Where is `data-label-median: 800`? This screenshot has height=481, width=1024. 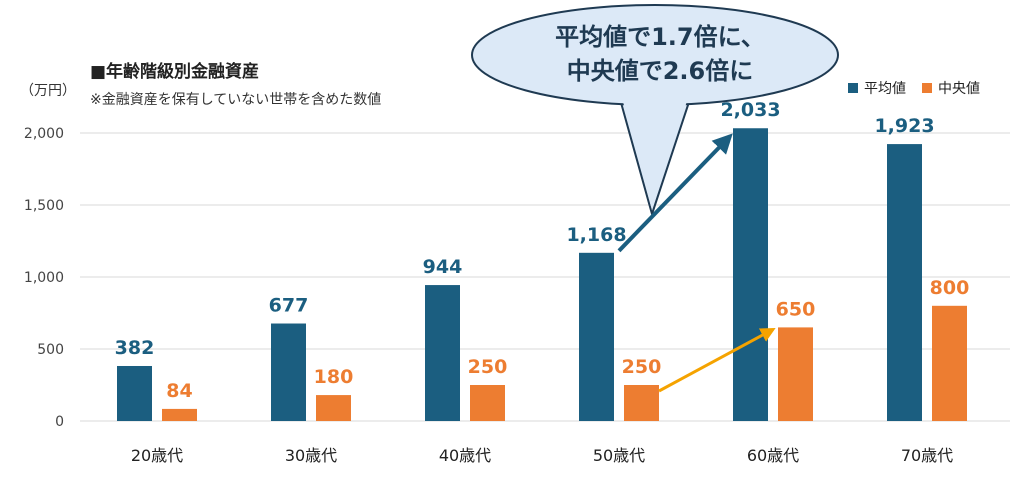 data-label-median: 800 is located at coordinates (950, 288).